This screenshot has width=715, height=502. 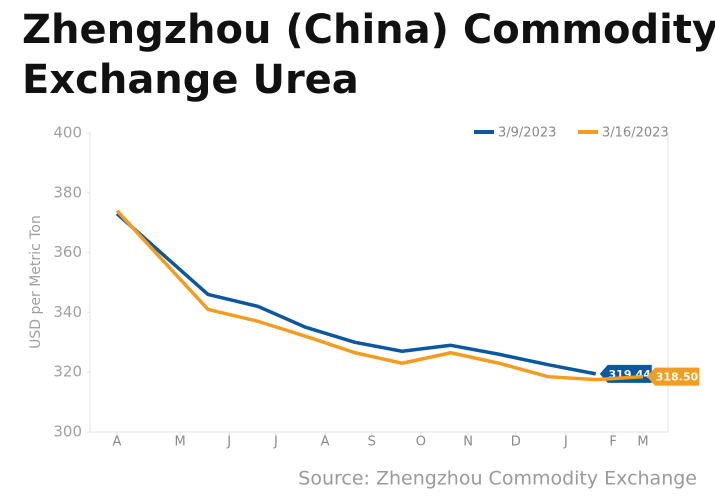 I want to click on y-tick-label: 340, so click(x=67, y=312).